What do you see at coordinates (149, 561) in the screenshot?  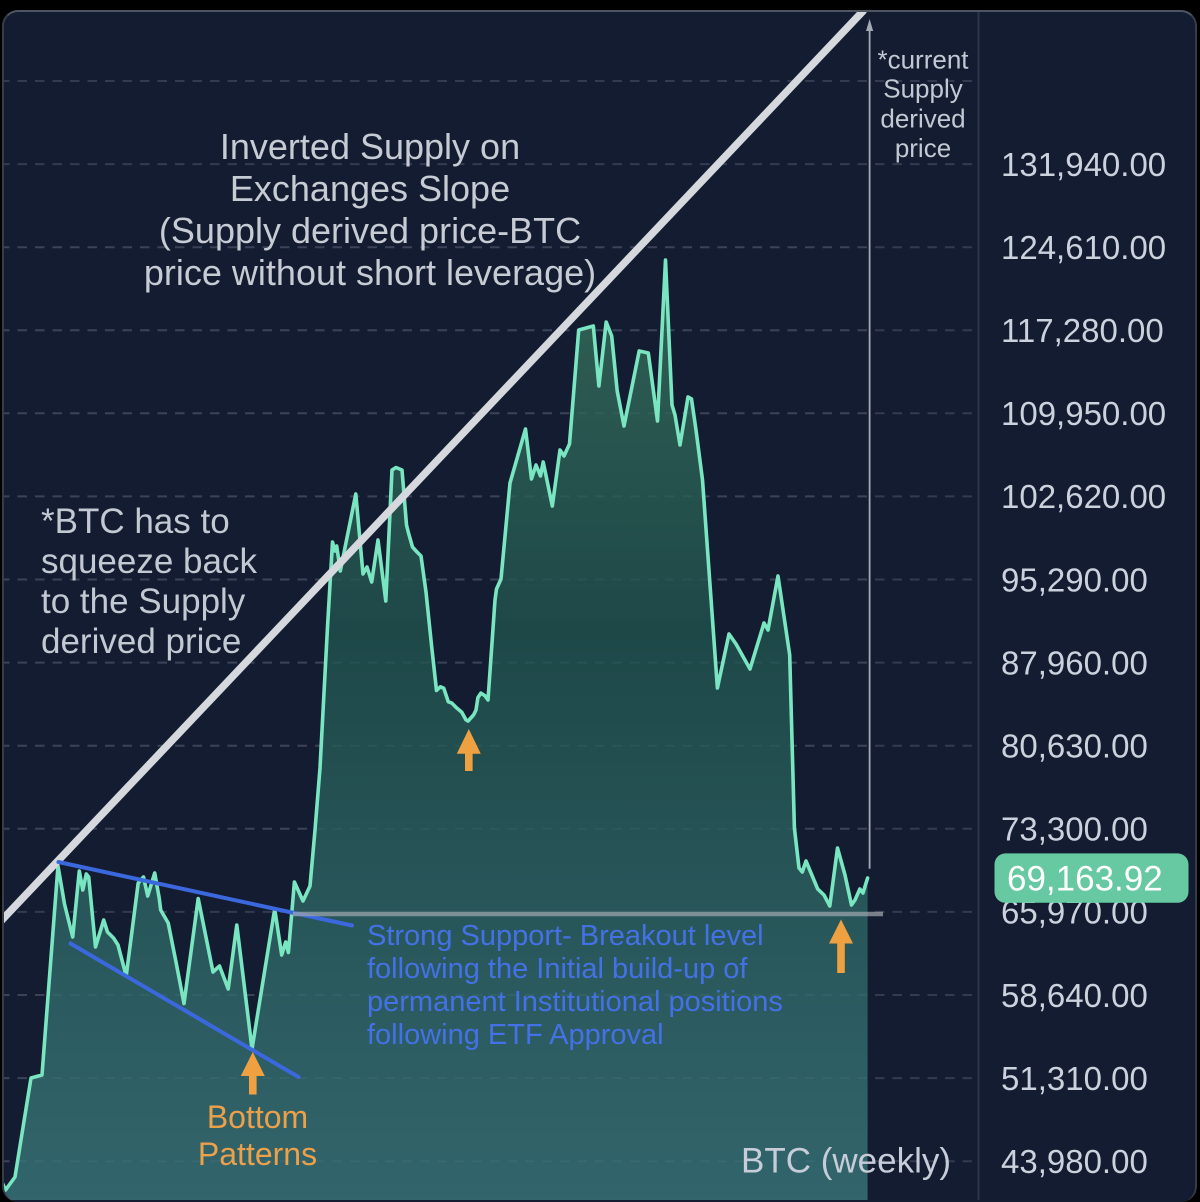 I see `svg-text: squeeze back` at bounding box center [149, 561].